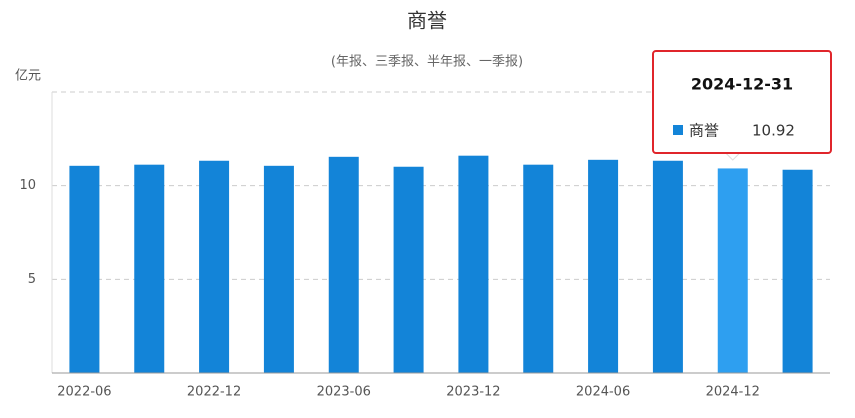  What do you see at coordinates (214, 392) in the screenshot?
I see `x-tick-label: 2022-12` at bounding box center [214, 392].